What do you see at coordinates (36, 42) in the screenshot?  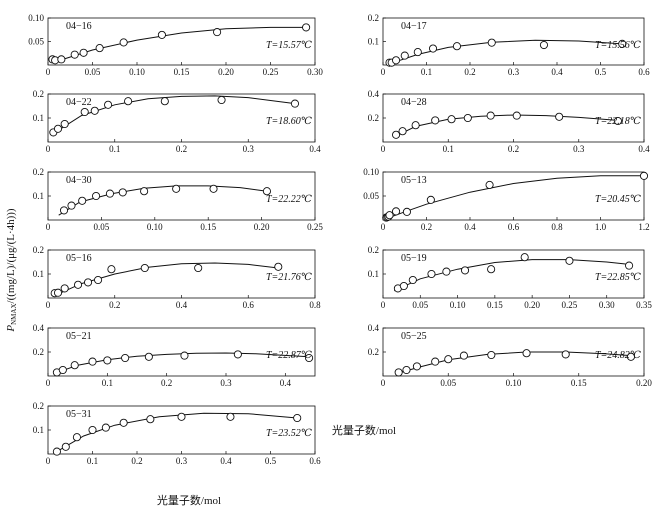 I see `y-tick-label: 0.05` at bounding box center [36, 42].